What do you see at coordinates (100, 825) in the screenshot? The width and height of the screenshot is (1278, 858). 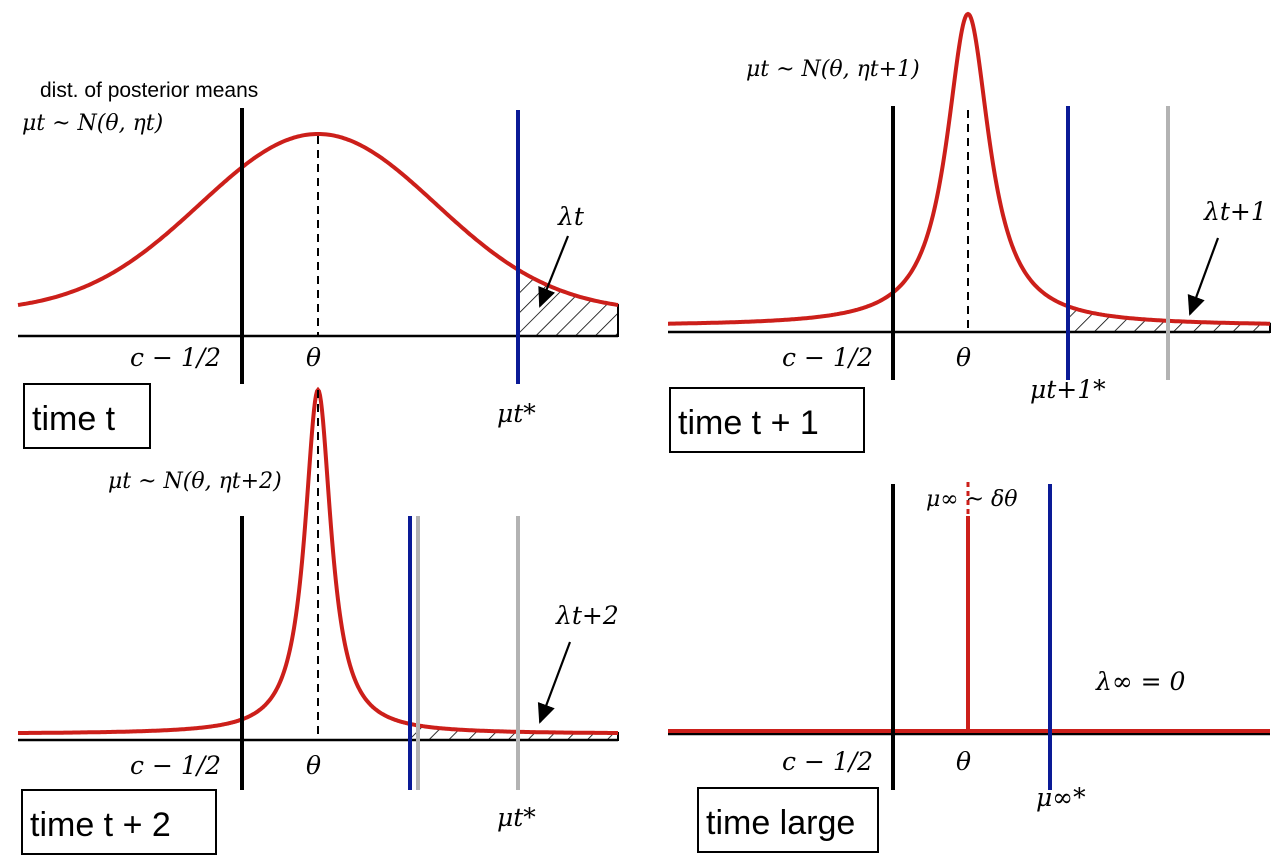 I see `time-box-label: time t + 2` at bounding box center [100, 825].